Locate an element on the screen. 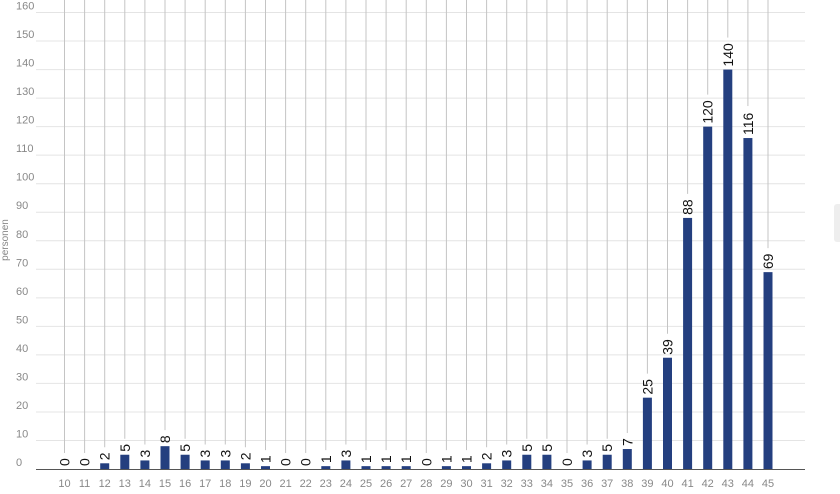 This screenshot has height=494, width=840. x-tick-label: 18 is located at coordinates (225, 484).